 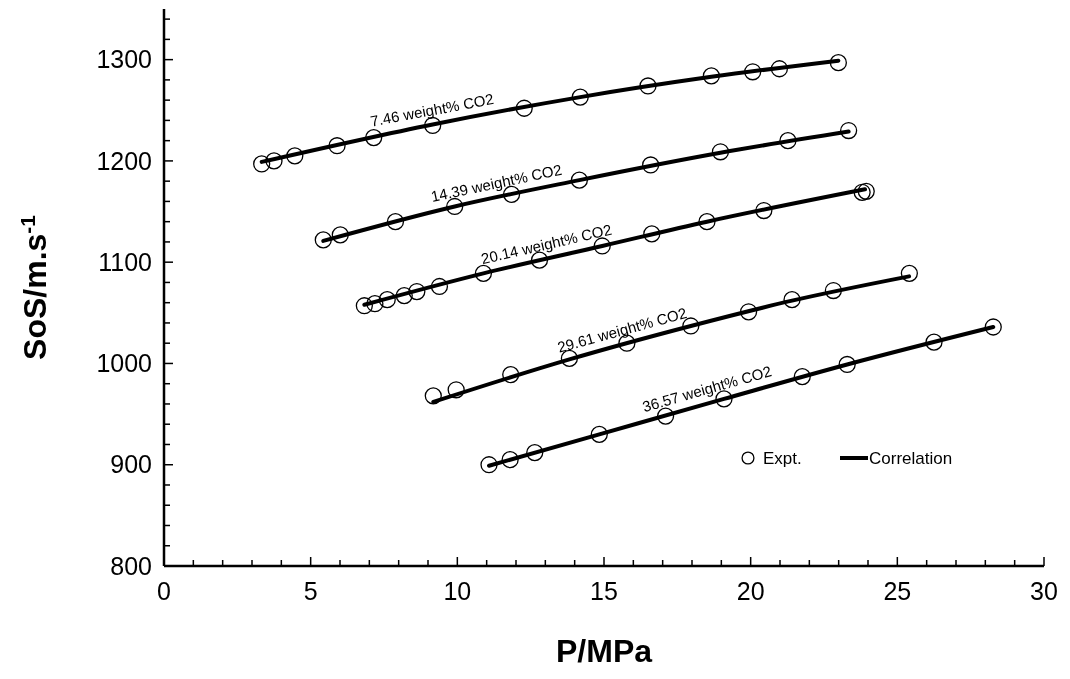 I want to click on x-tick-label: 0, so click(x=164, y=591).